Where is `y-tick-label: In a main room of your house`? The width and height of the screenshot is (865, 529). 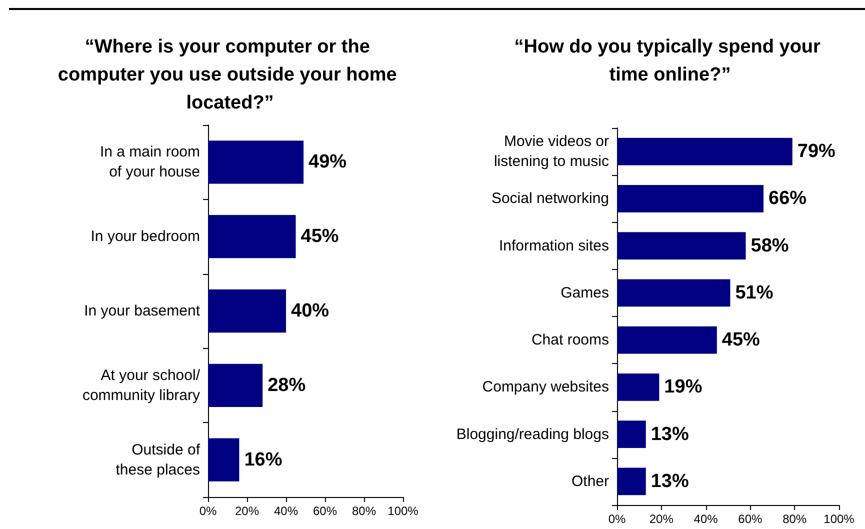 y-tick-label: In a main room of your house is located at coordinates (150, 162).